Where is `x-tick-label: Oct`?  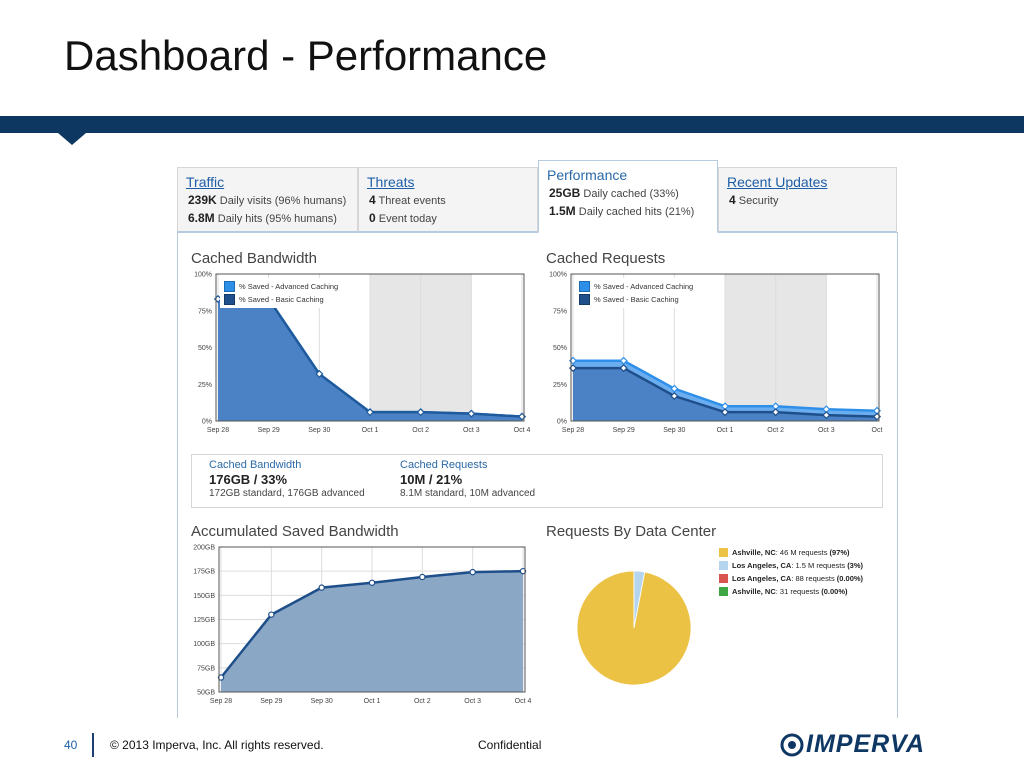 x-tick-label: Oct is located at coordinates (877, 430).